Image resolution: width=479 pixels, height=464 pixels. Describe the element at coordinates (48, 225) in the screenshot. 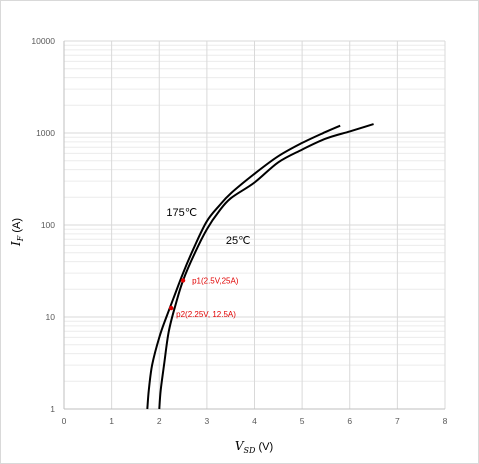

I see `y-tick-label: 100` at that location.